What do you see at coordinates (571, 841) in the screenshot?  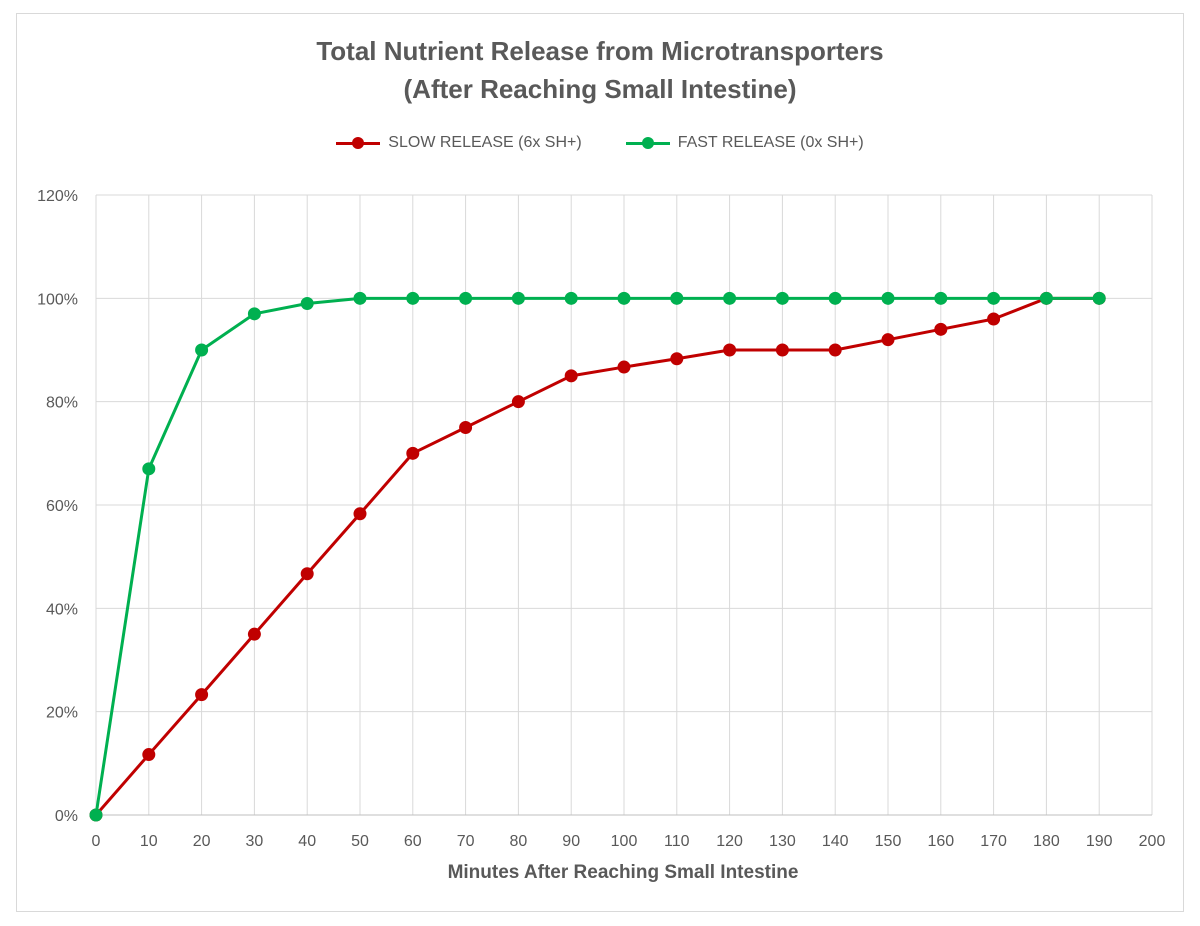 I see `x-tick-label: 90` at bounding box center [571, 841].